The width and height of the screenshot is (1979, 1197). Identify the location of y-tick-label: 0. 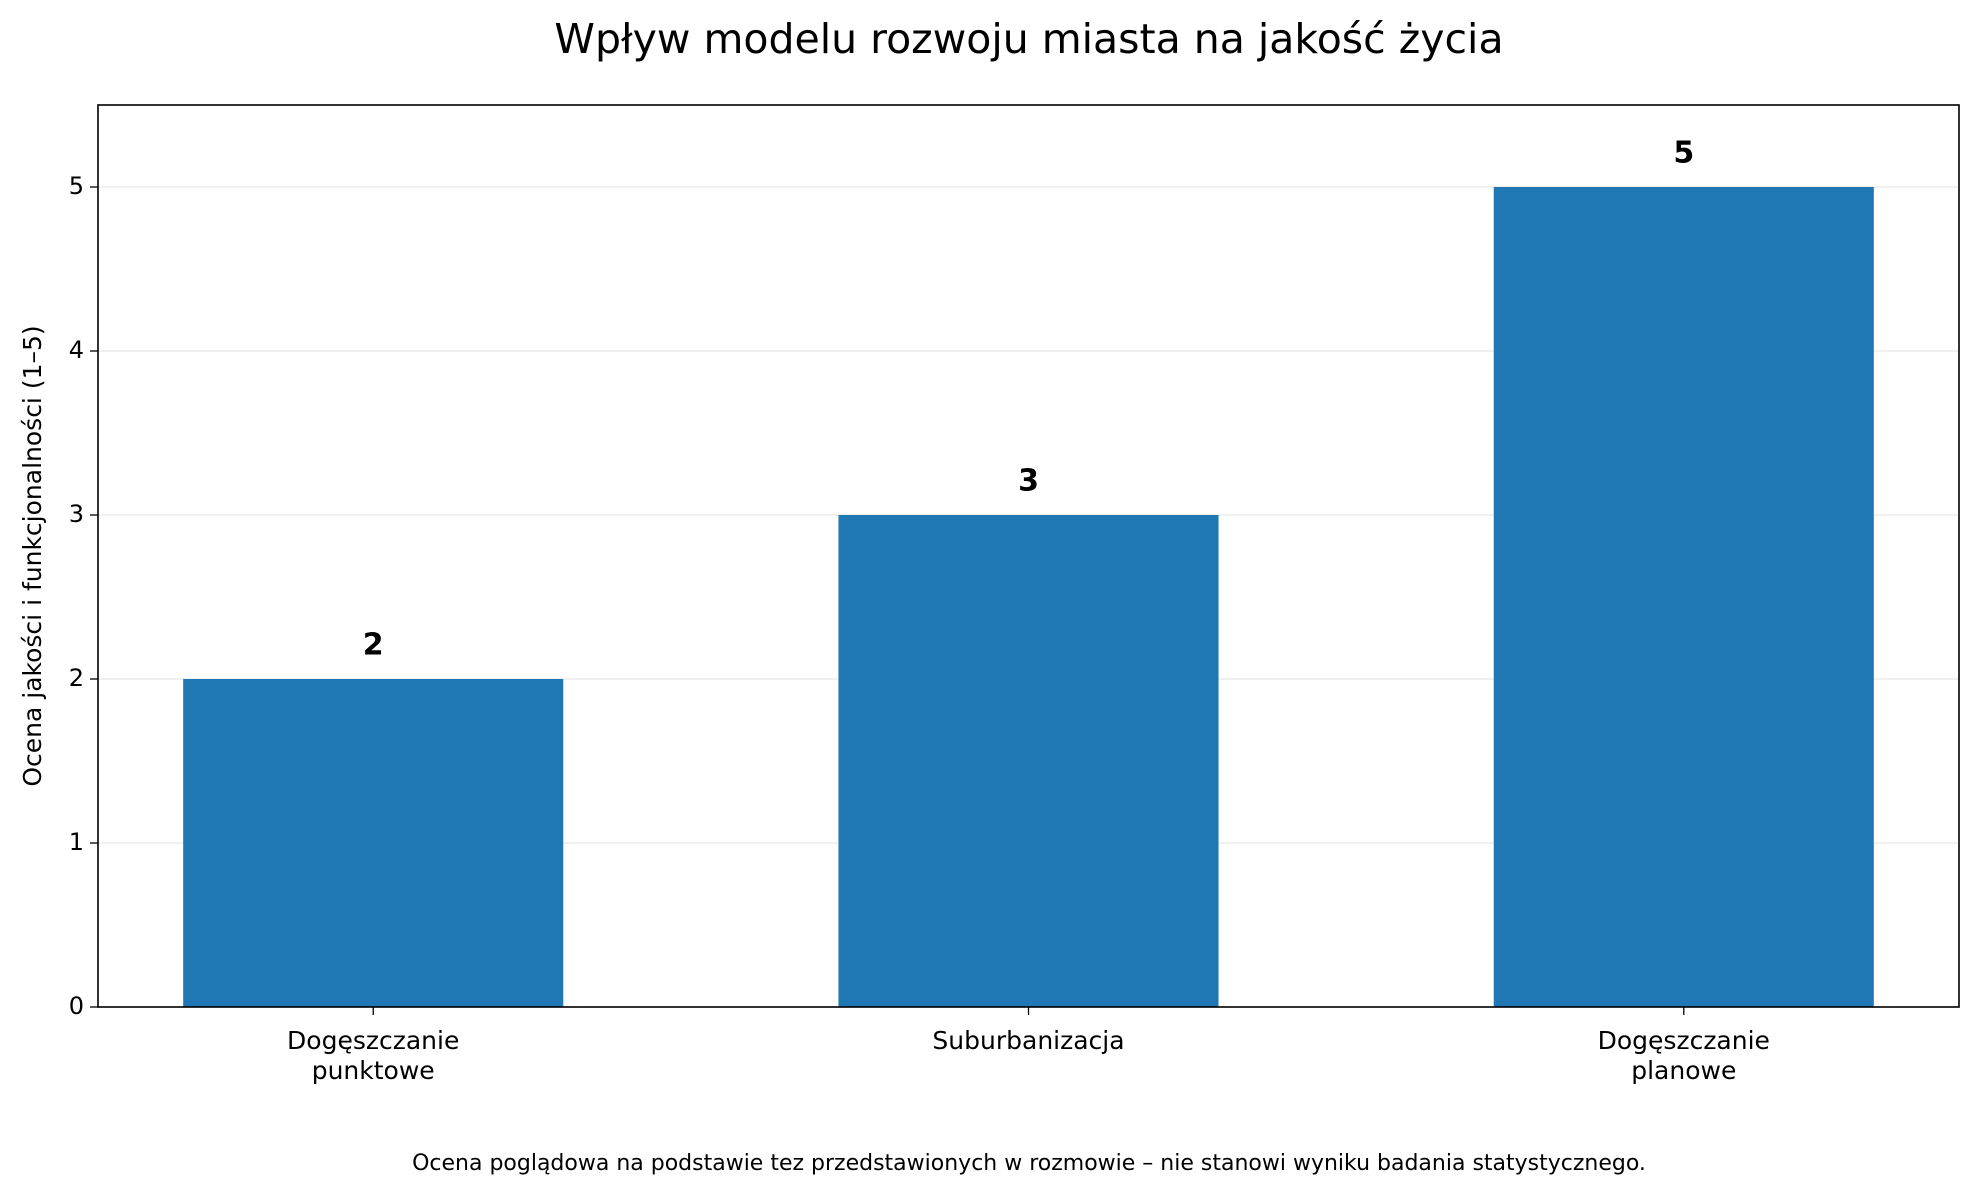
(76, 1006).